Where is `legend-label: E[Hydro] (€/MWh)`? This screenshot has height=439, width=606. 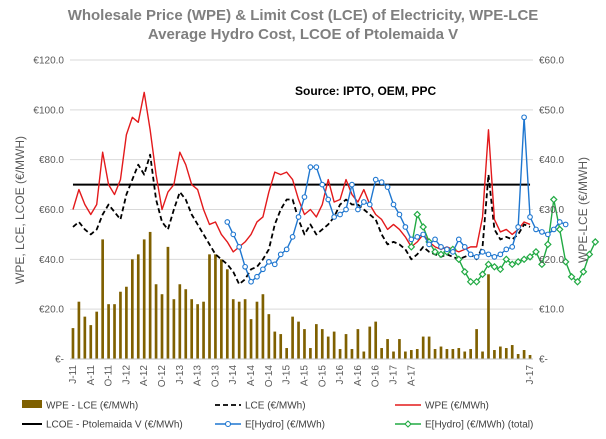 legend-label: E[Hydro] (€/MWh) is located at coordinates (285, 425).